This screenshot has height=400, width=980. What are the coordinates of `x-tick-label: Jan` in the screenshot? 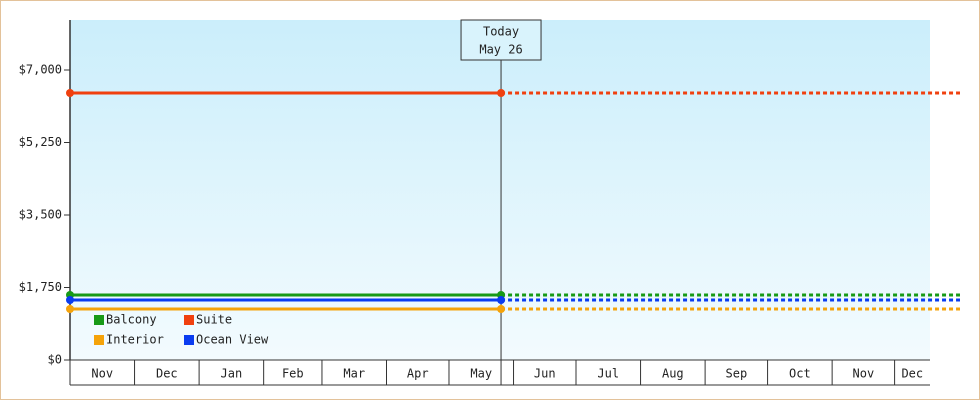 It's located at (232, 374).